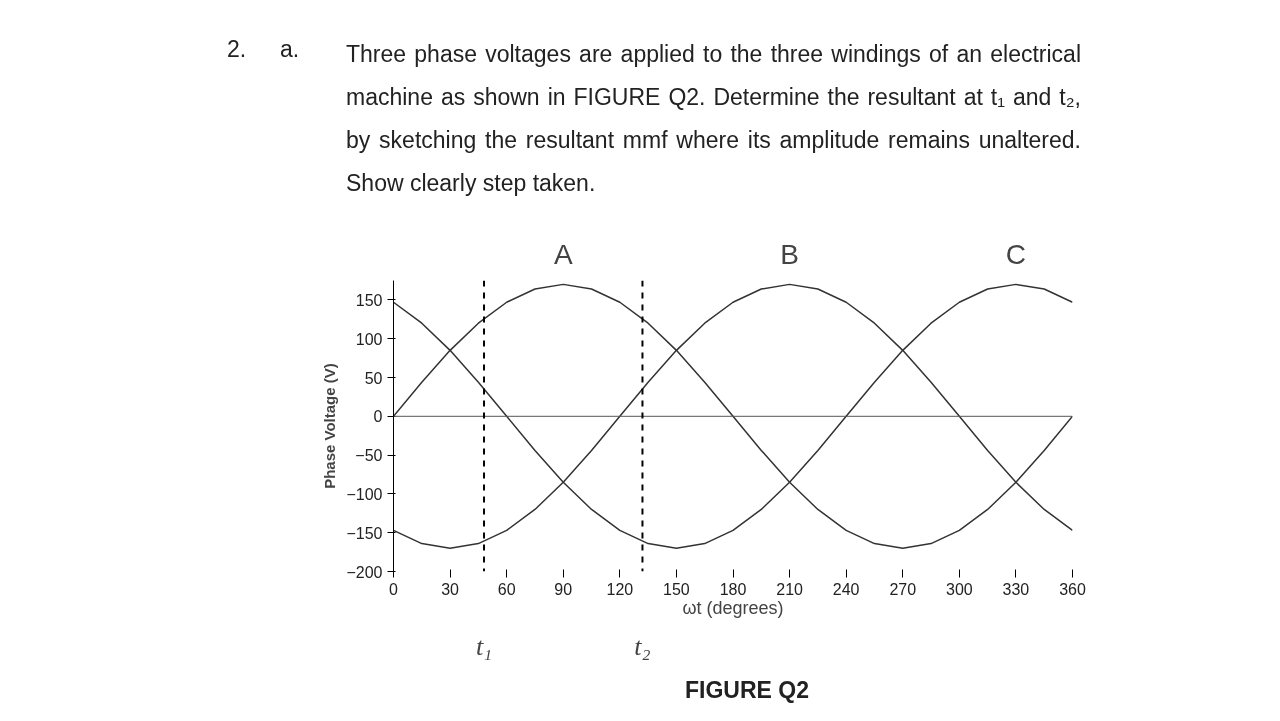 This screenshot has width=1280, height=721. Describe the element at coordinates (563, 254) in the screenshot. I see `series-label: A` at that location.